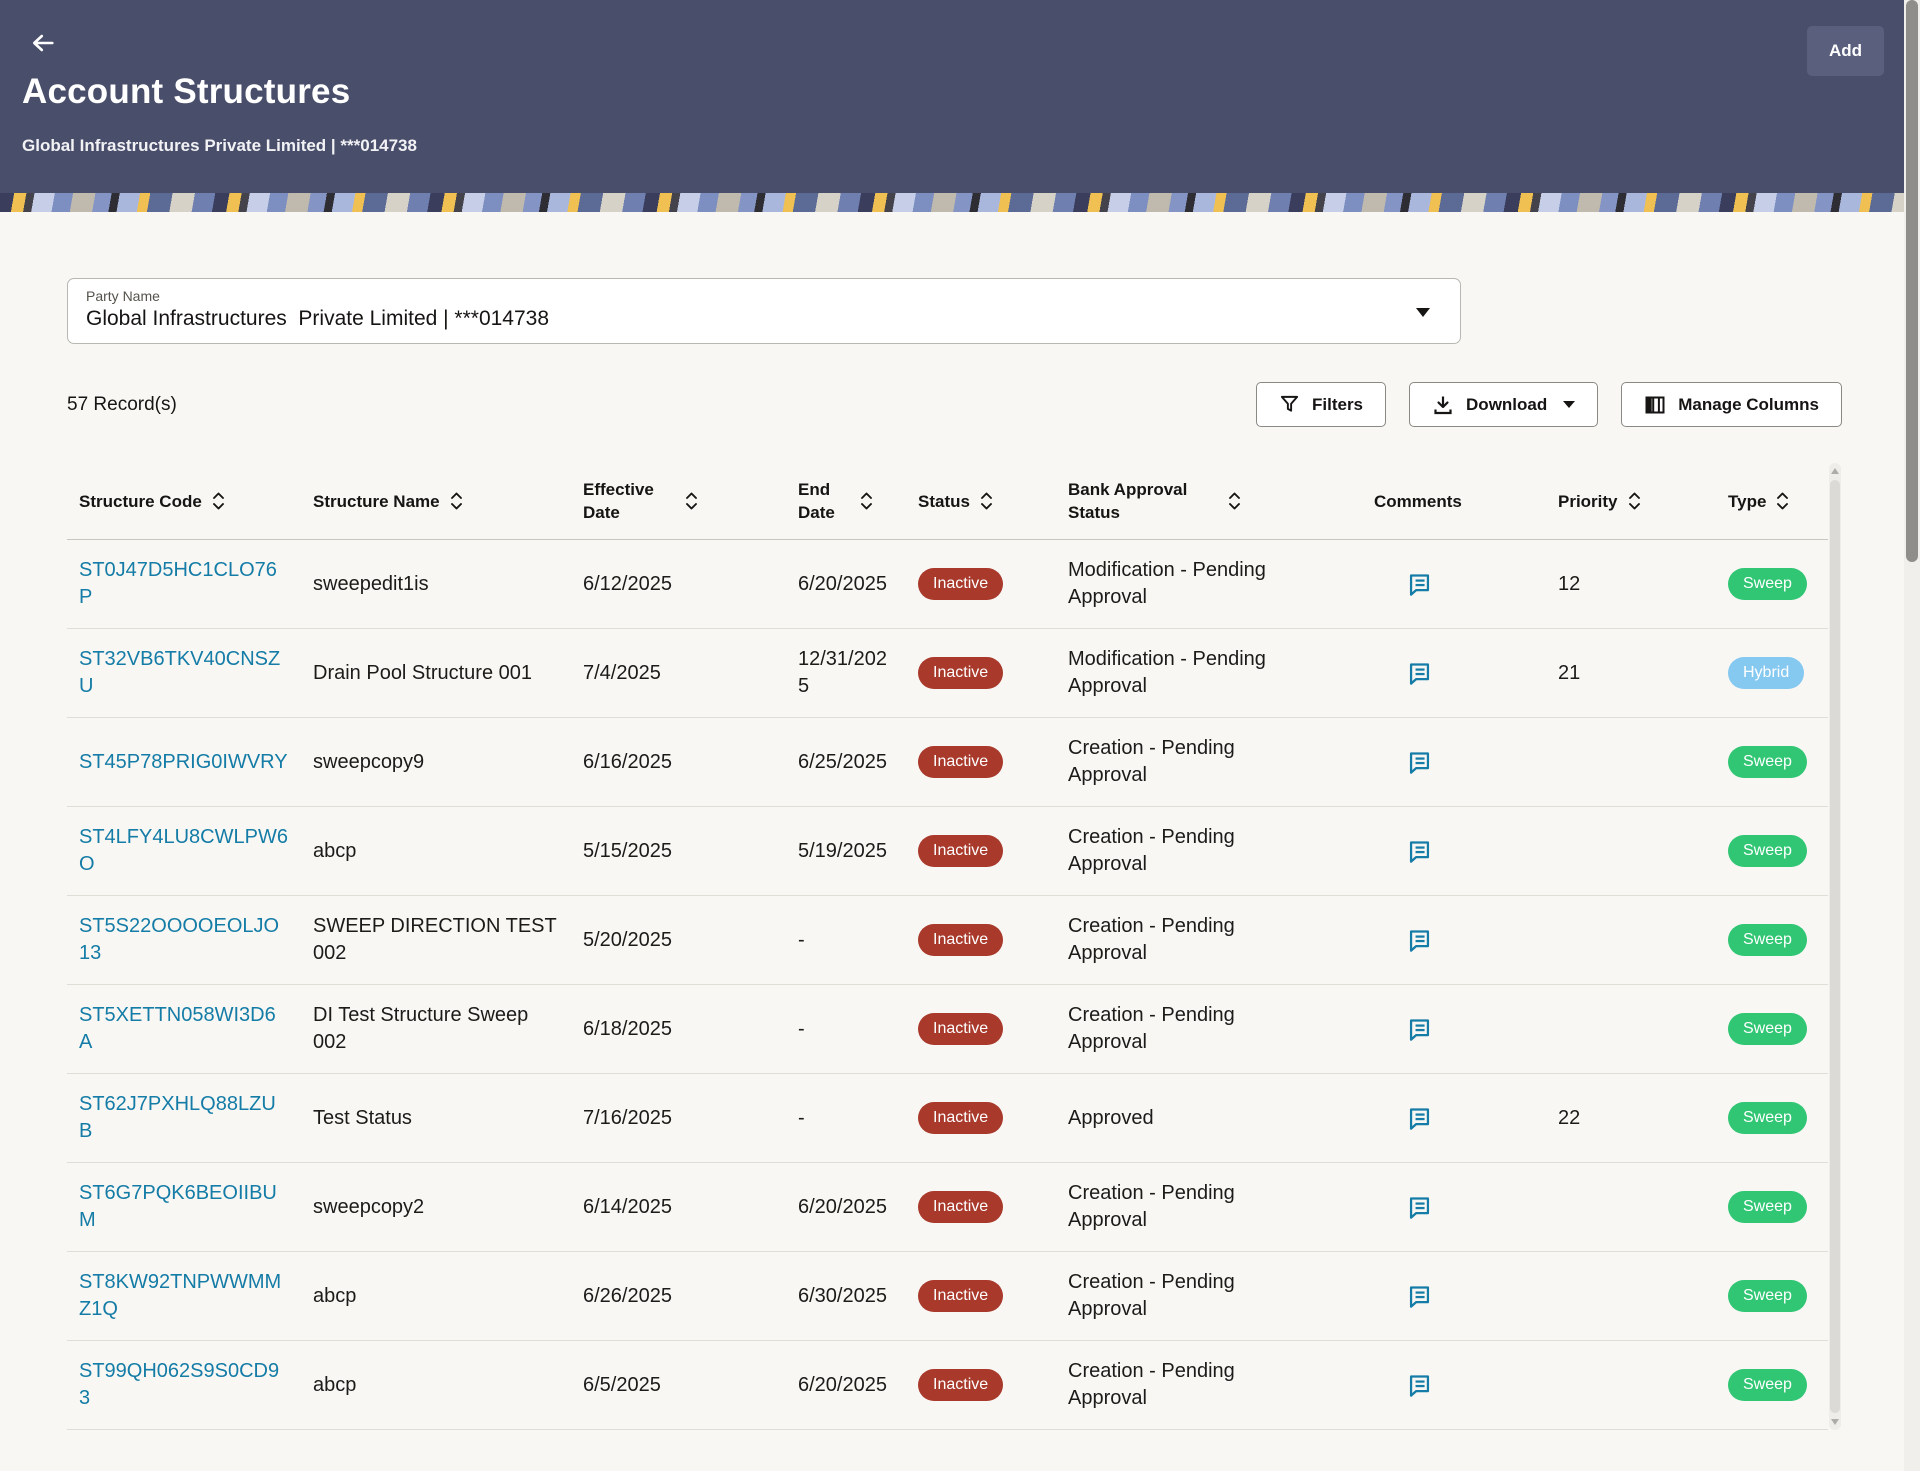 This screenshot has height=1471, width=1920. Describe the element at coordinates (1766, 673) in the screenshot. I see `type-badge: Hybrid` at that location.